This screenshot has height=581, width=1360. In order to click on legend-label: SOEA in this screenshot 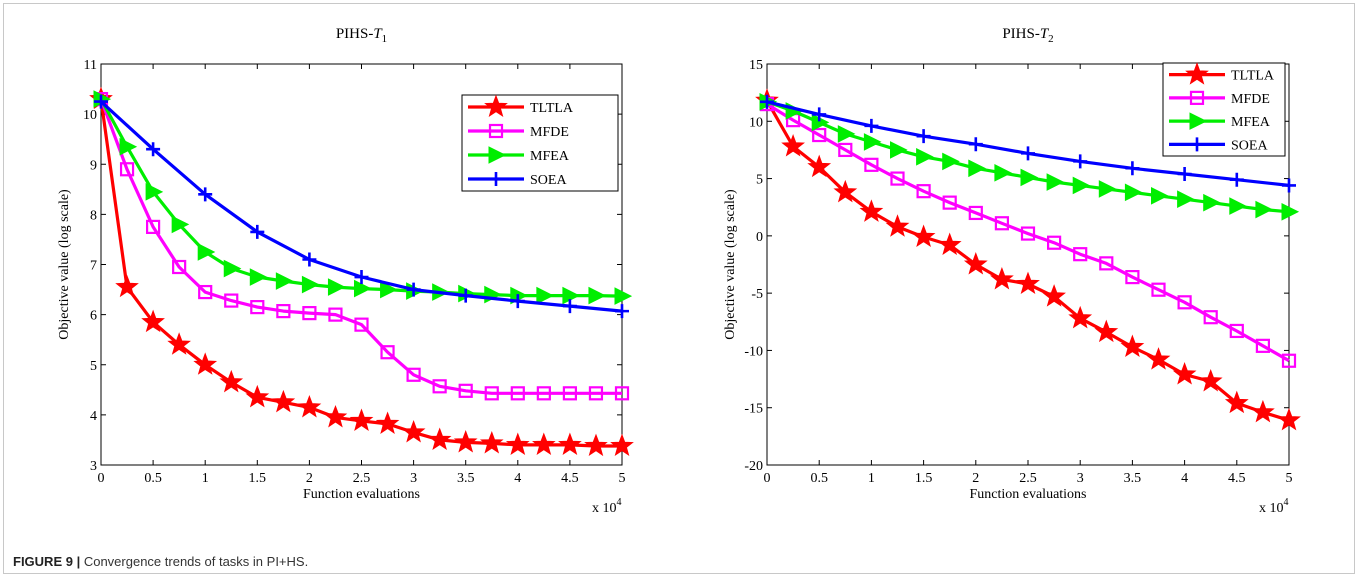, I will do `click(548, 180)`.